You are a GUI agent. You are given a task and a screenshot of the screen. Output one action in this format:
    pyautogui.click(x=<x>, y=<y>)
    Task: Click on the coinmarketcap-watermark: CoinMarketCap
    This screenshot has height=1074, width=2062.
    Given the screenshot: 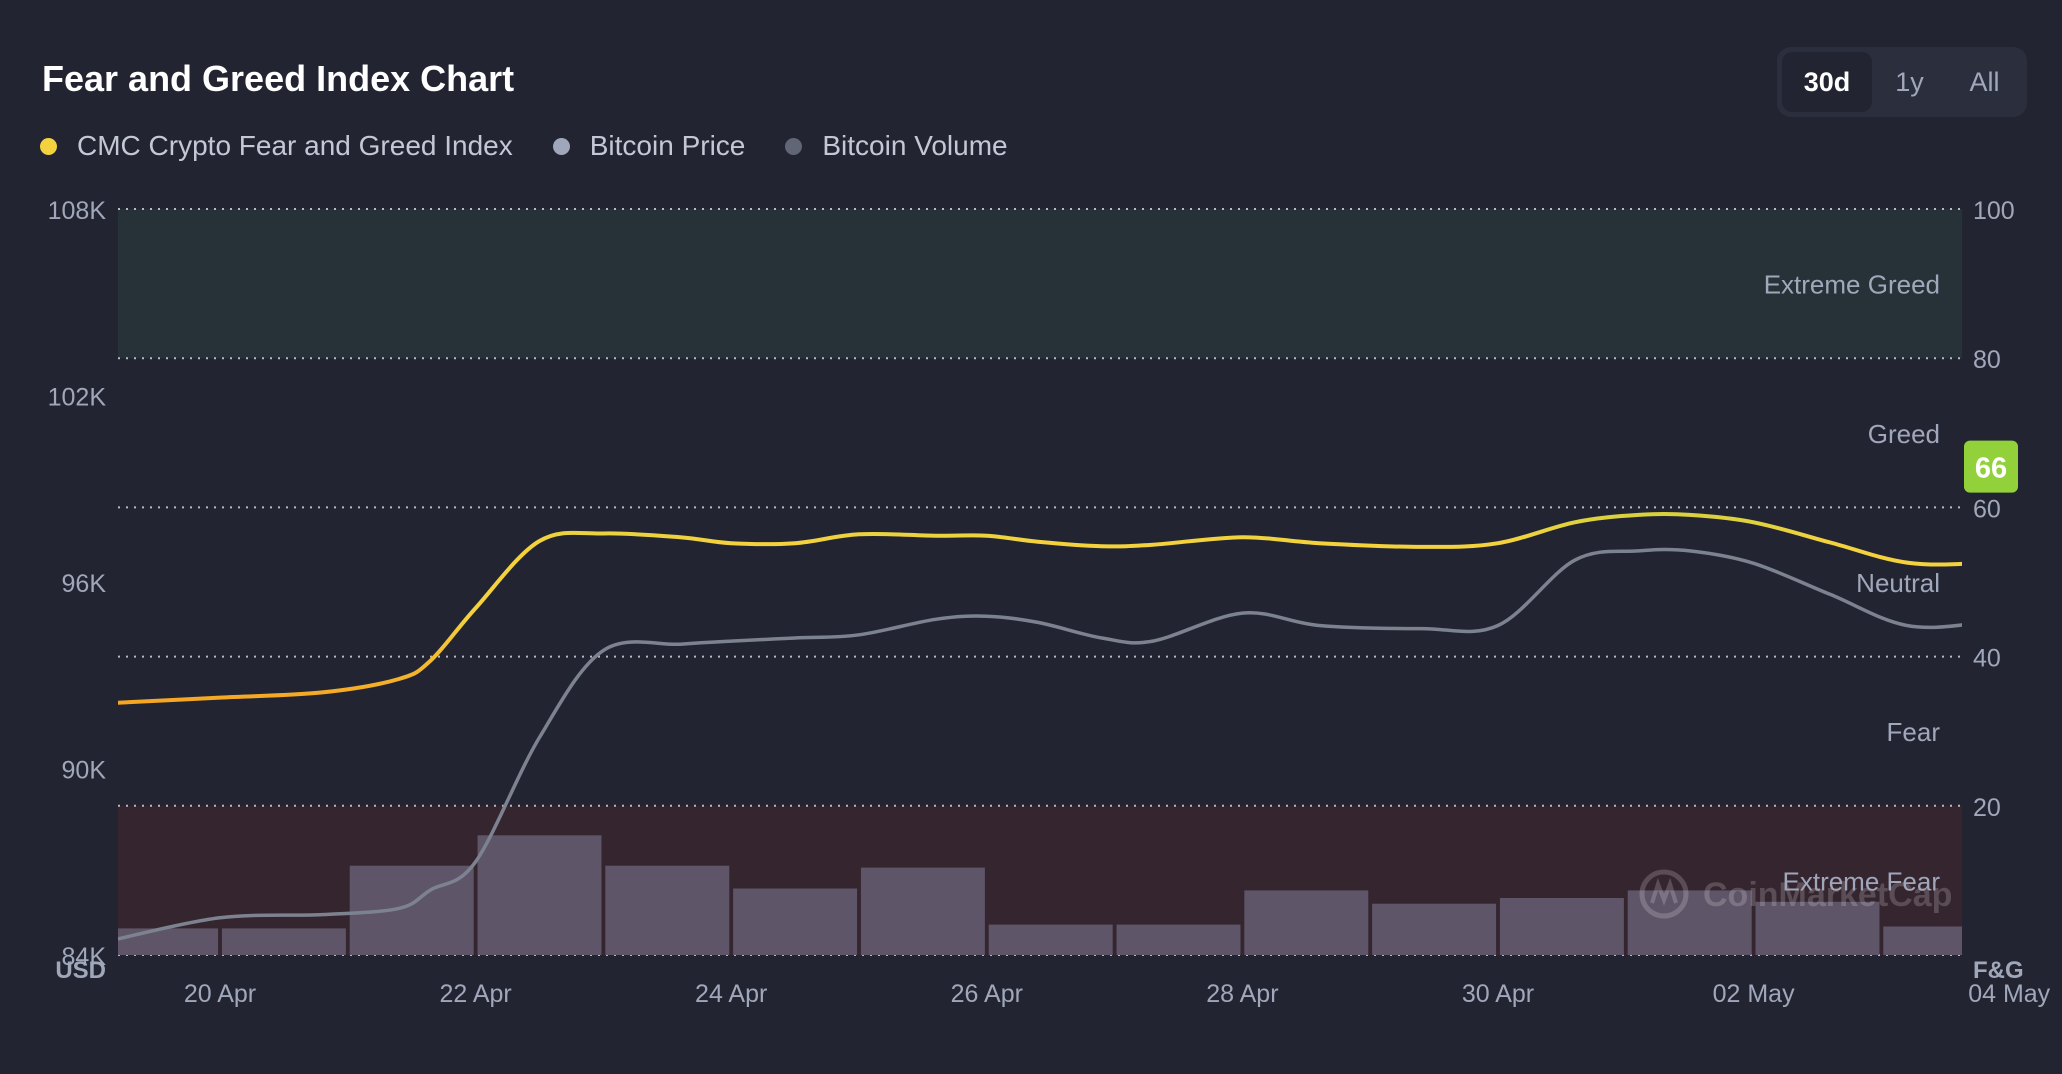 What is the action you would take?
    pyautogui.click(x=1795, y=894)
    